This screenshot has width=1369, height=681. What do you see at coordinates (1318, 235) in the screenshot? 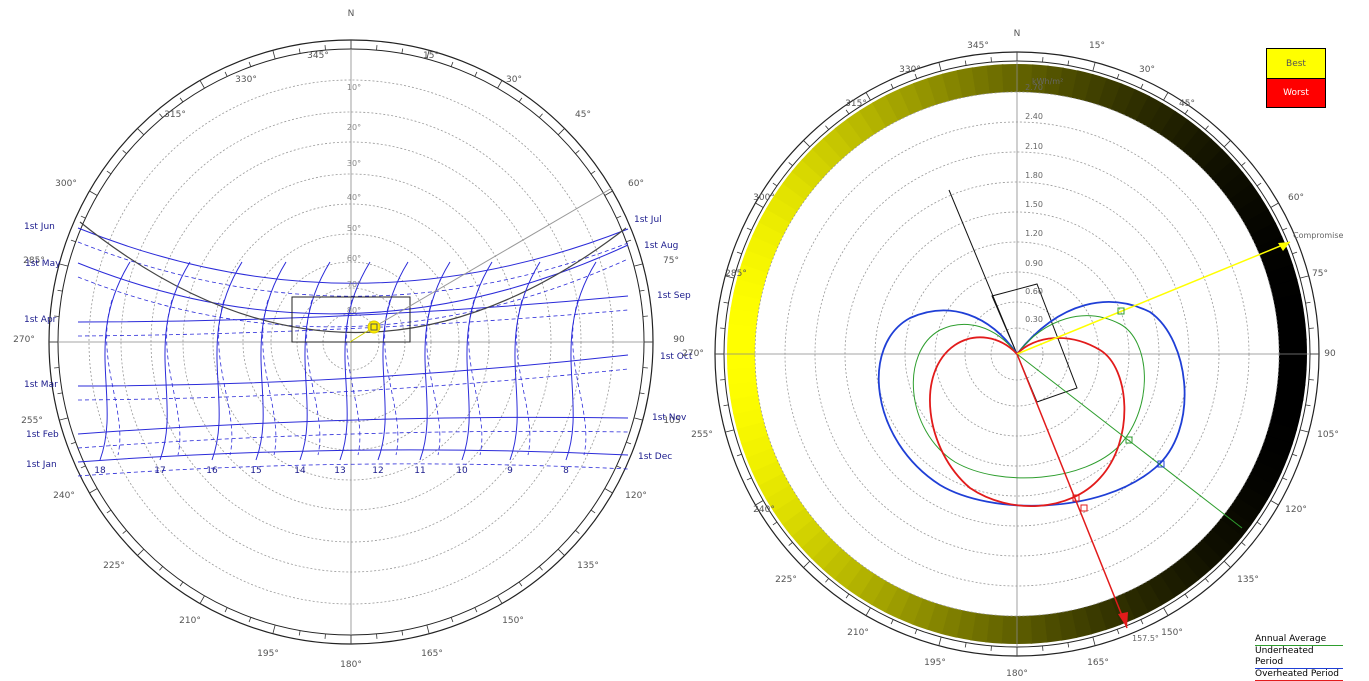
I see `compromise-label: Compromise` at bounding box center [1318, 235].